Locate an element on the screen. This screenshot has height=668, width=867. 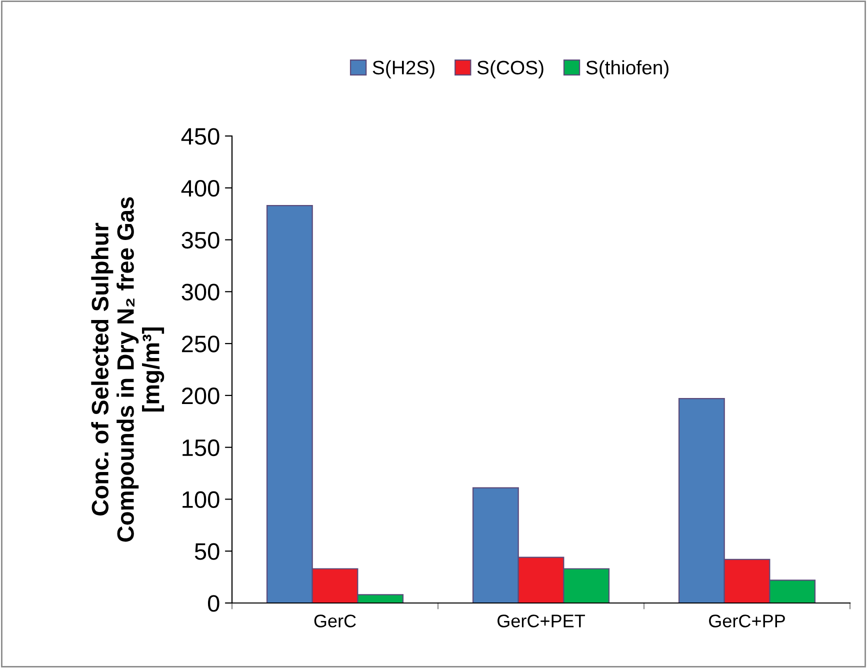
legend-label: S(H2S) is located at coordinates (403, 69).